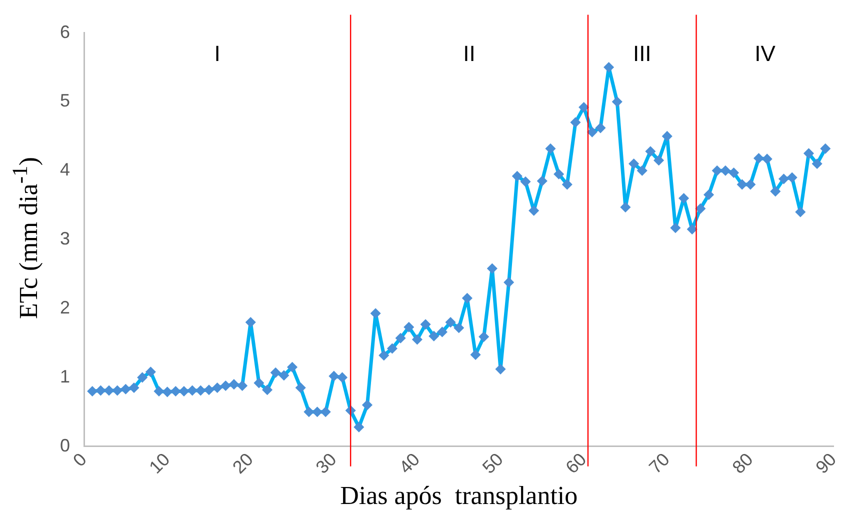 The width and height of the screenshot is (860, 525). What do you see at coordinates (459, 495) in the screenshot?
I see `x-axis-title: Dias após transplantio` at bounding box center [459, 495].